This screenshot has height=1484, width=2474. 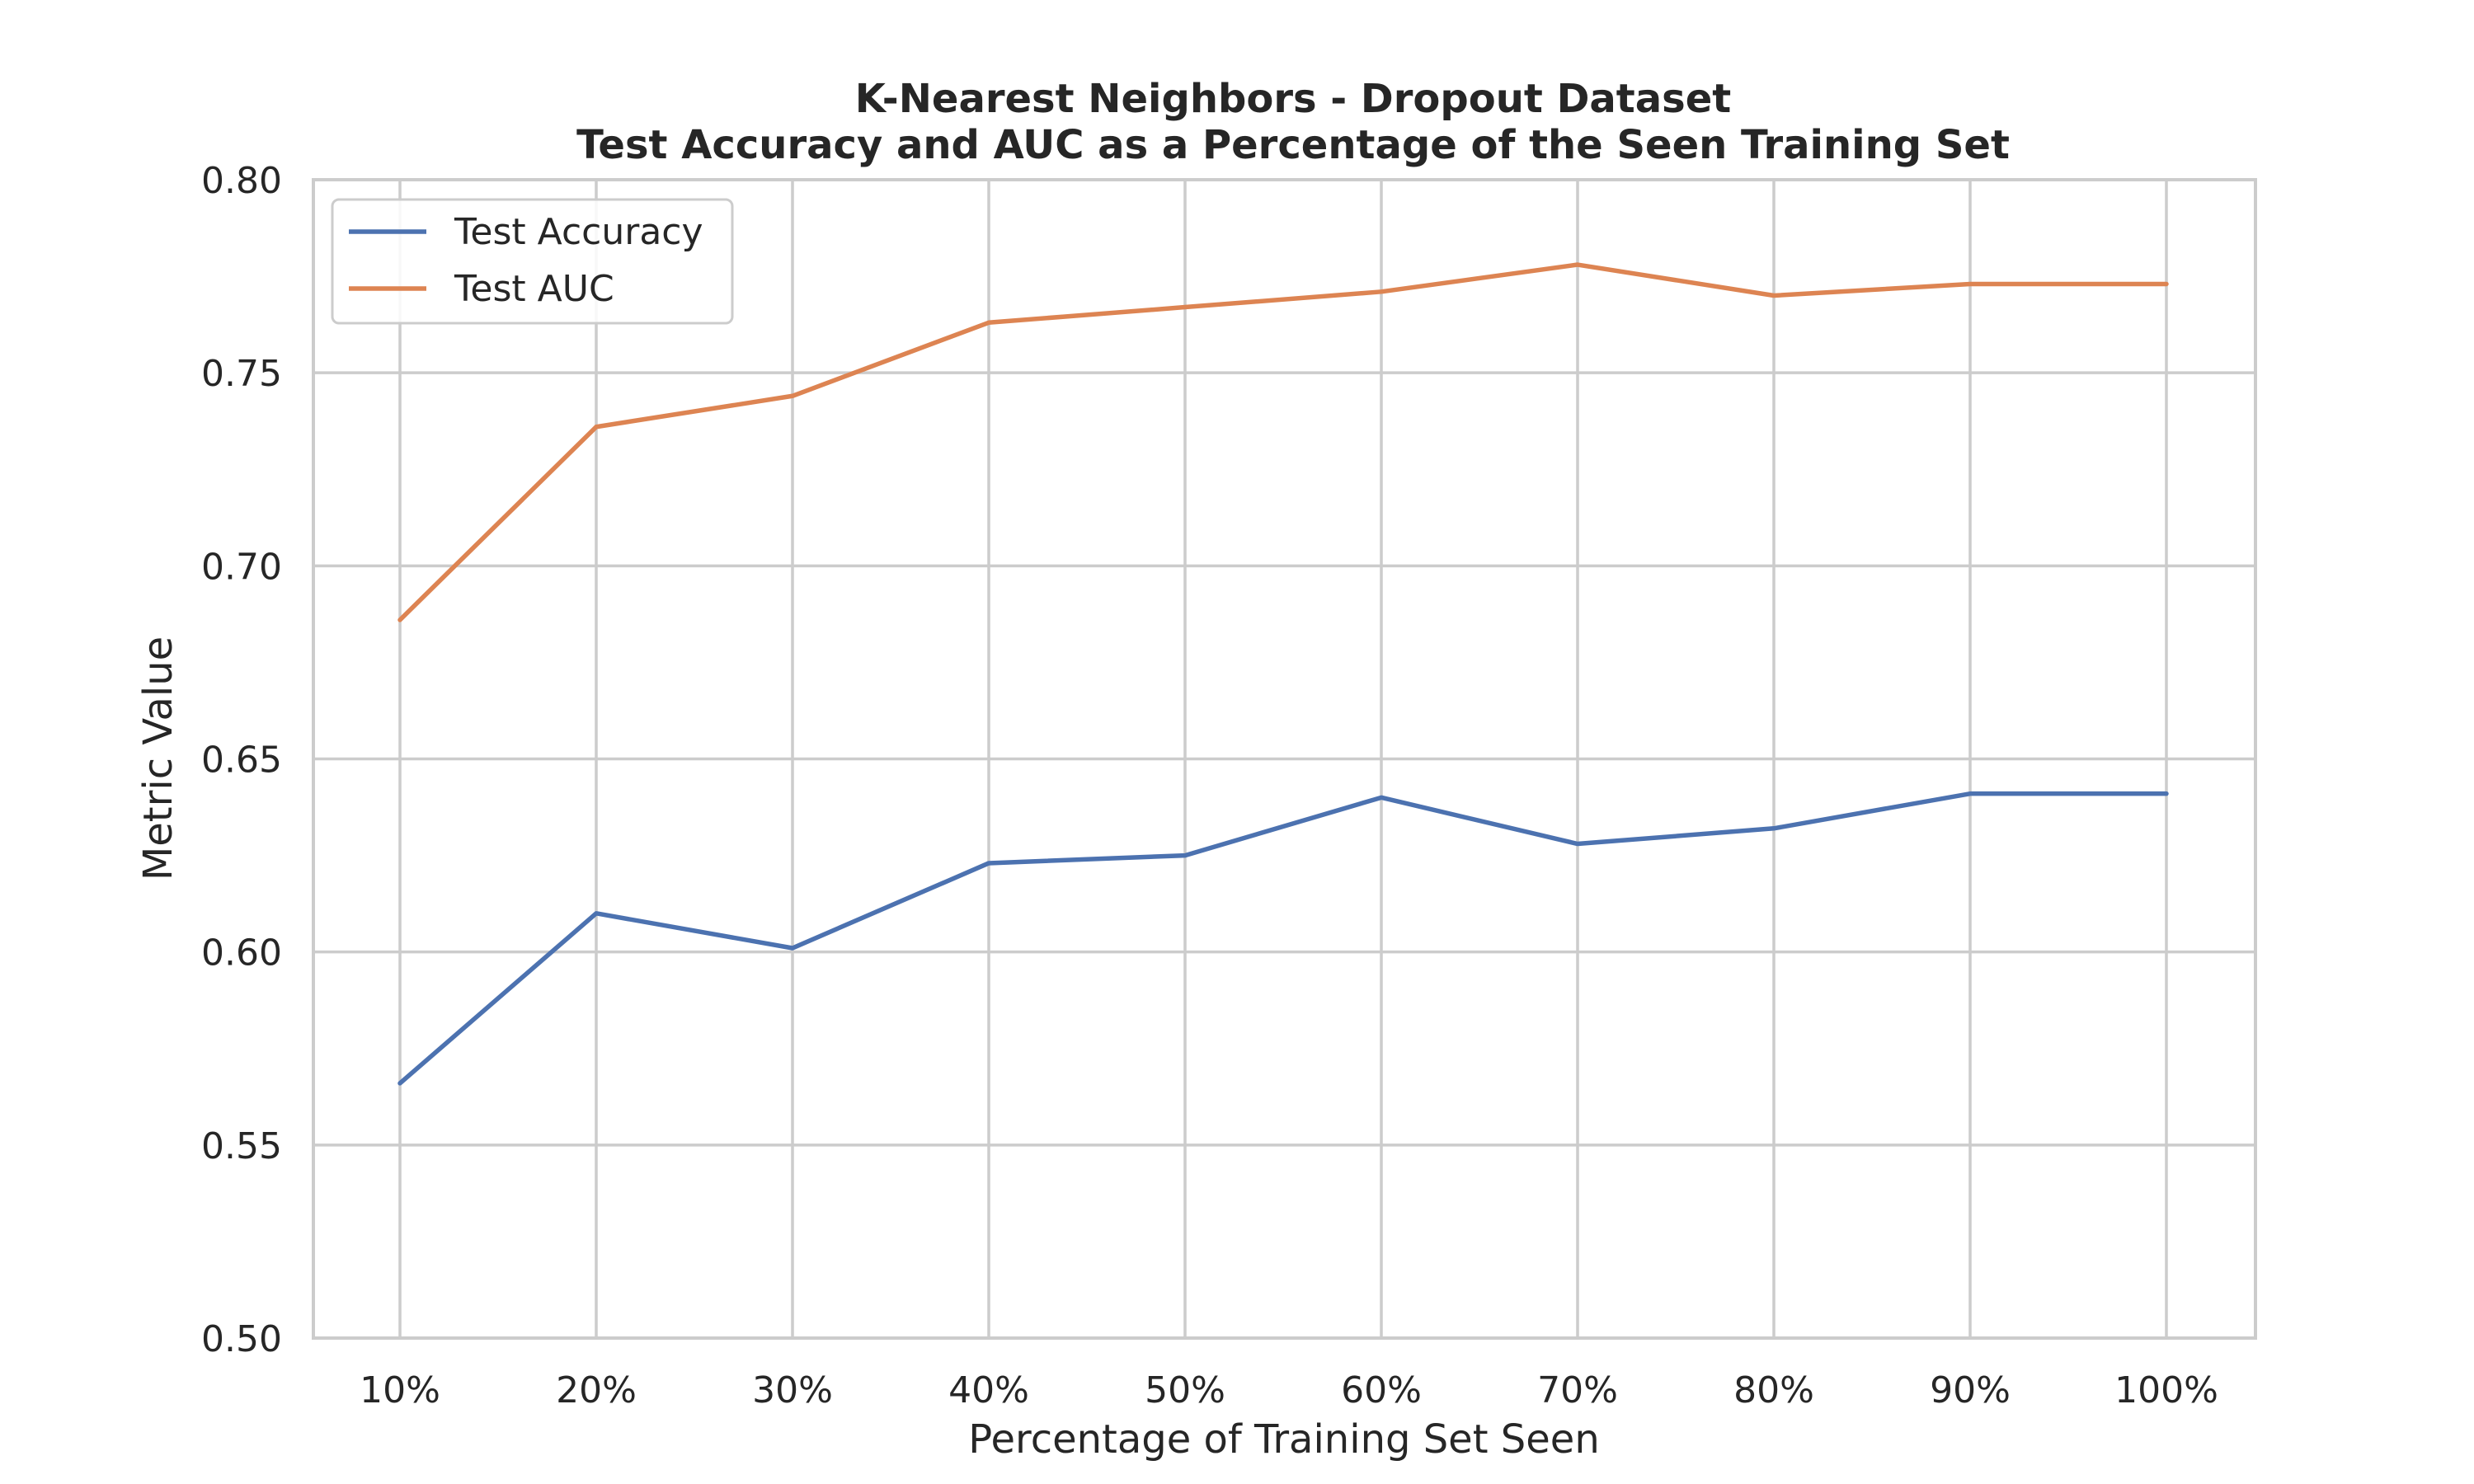 What do you see at coordinates (534, 289) in the screenshot?
I see `legend-label-test-auc: Test AUC` at bounding box center [534, 289].